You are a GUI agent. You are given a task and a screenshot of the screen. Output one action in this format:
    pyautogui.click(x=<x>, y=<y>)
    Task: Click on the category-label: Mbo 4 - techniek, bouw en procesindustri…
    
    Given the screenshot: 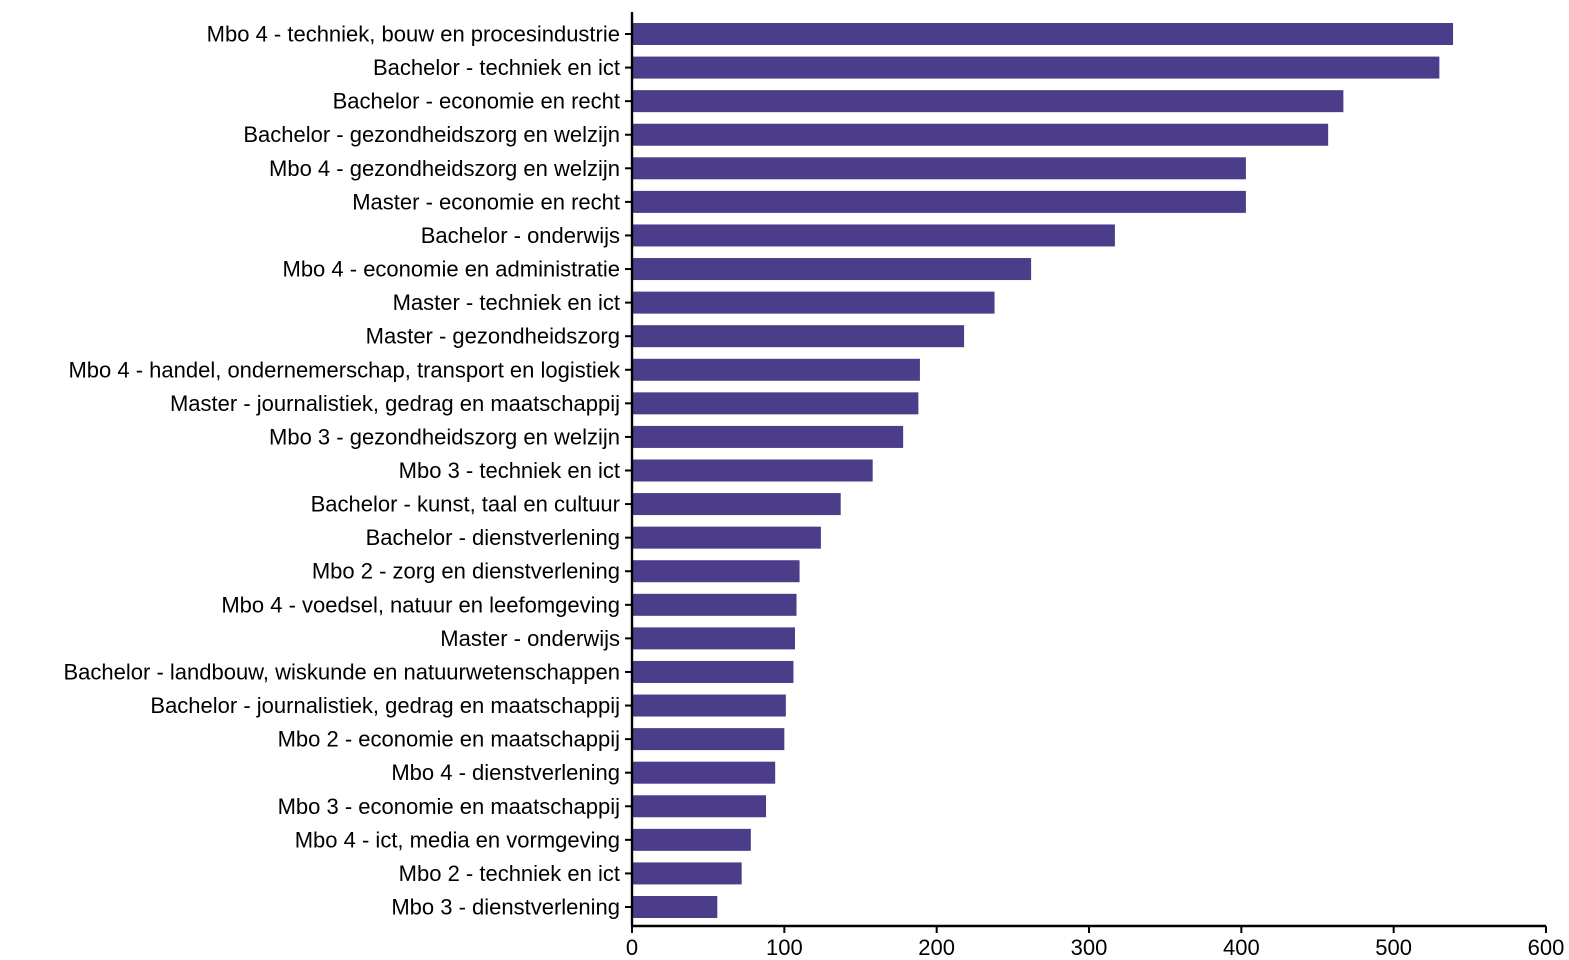 What is the action you would take?
    pyautogui.click(x=413, y=34)
    